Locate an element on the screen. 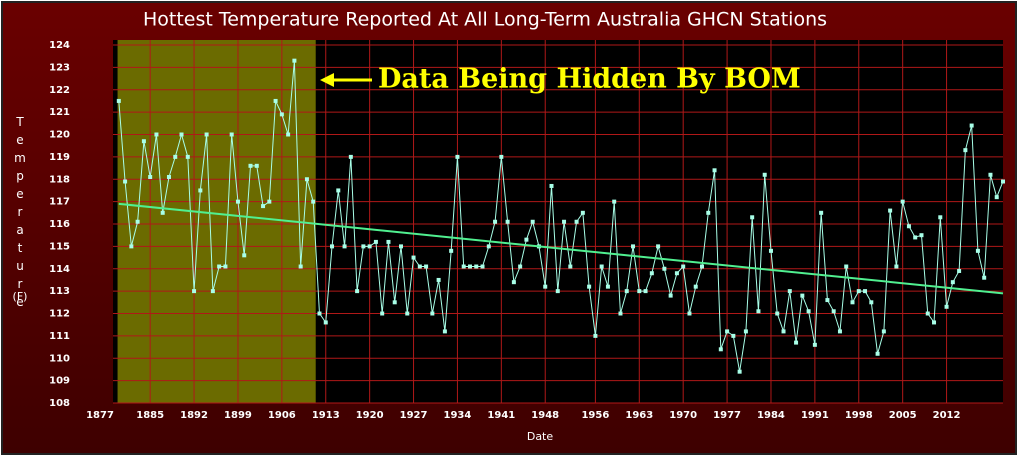 Image resolution: width=1024 pixels, height=466 pixels. y-tick-label: 117 is located at coordinates (59, 202).